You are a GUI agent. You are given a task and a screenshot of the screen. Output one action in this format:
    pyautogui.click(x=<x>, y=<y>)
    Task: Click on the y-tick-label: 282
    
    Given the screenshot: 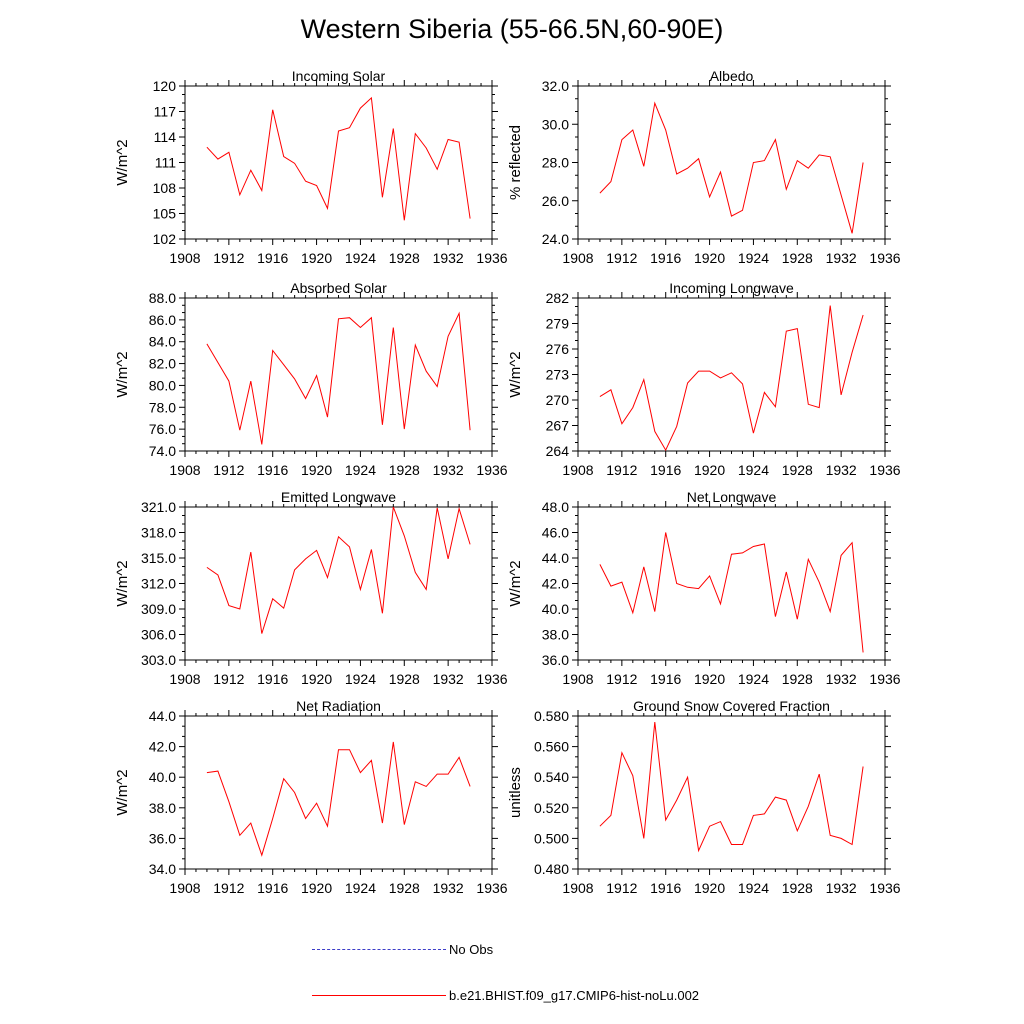 What is the action you would take?
    pyautogui.click(x=558, y=298)
    